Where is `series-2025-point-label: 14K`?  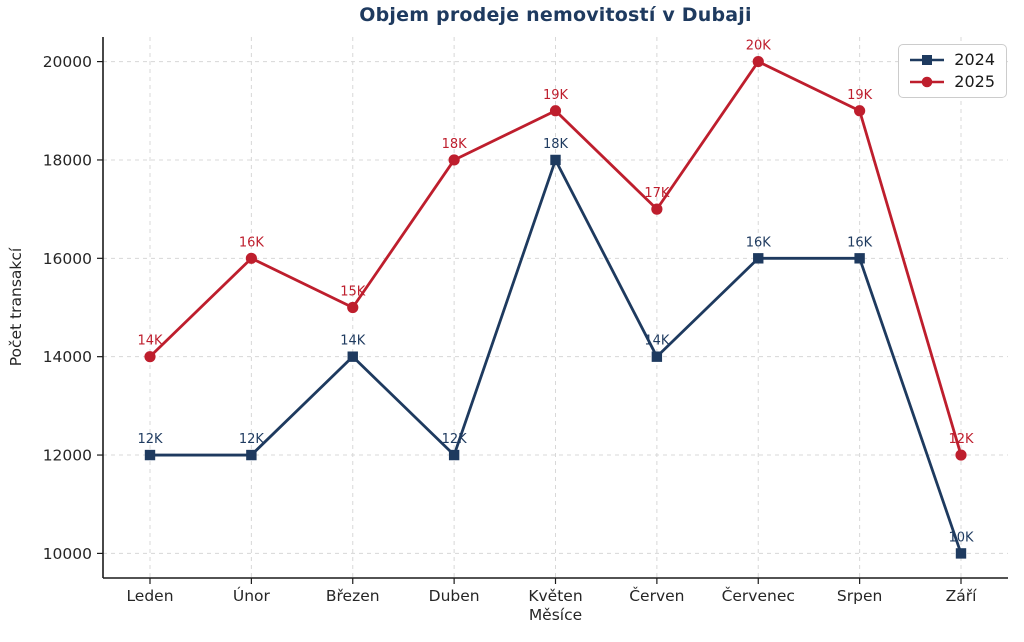
series-2025-point-label: 14K is located at coordinates (150, 341).